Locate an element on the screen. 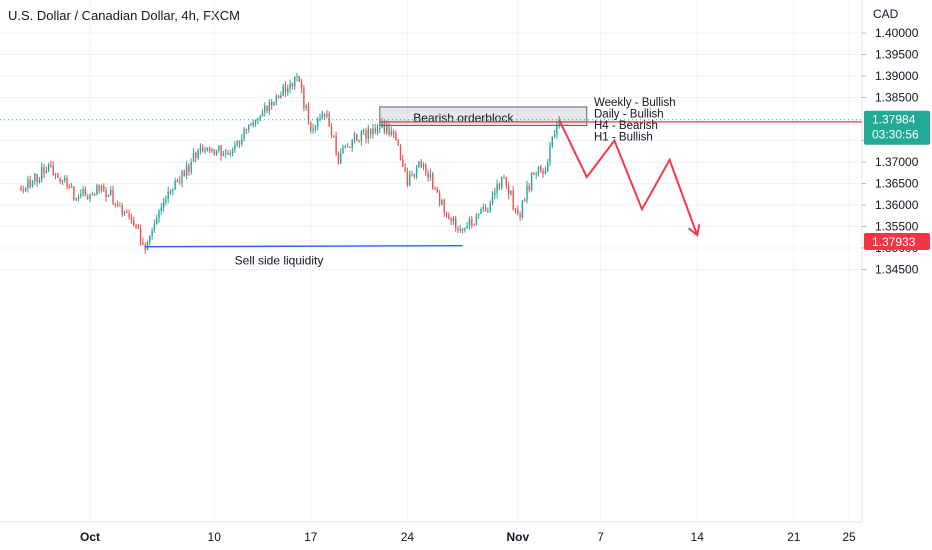 This screenshot has height=550, width=932. time-tick-label: 24 is located at coordinates (408, 537).